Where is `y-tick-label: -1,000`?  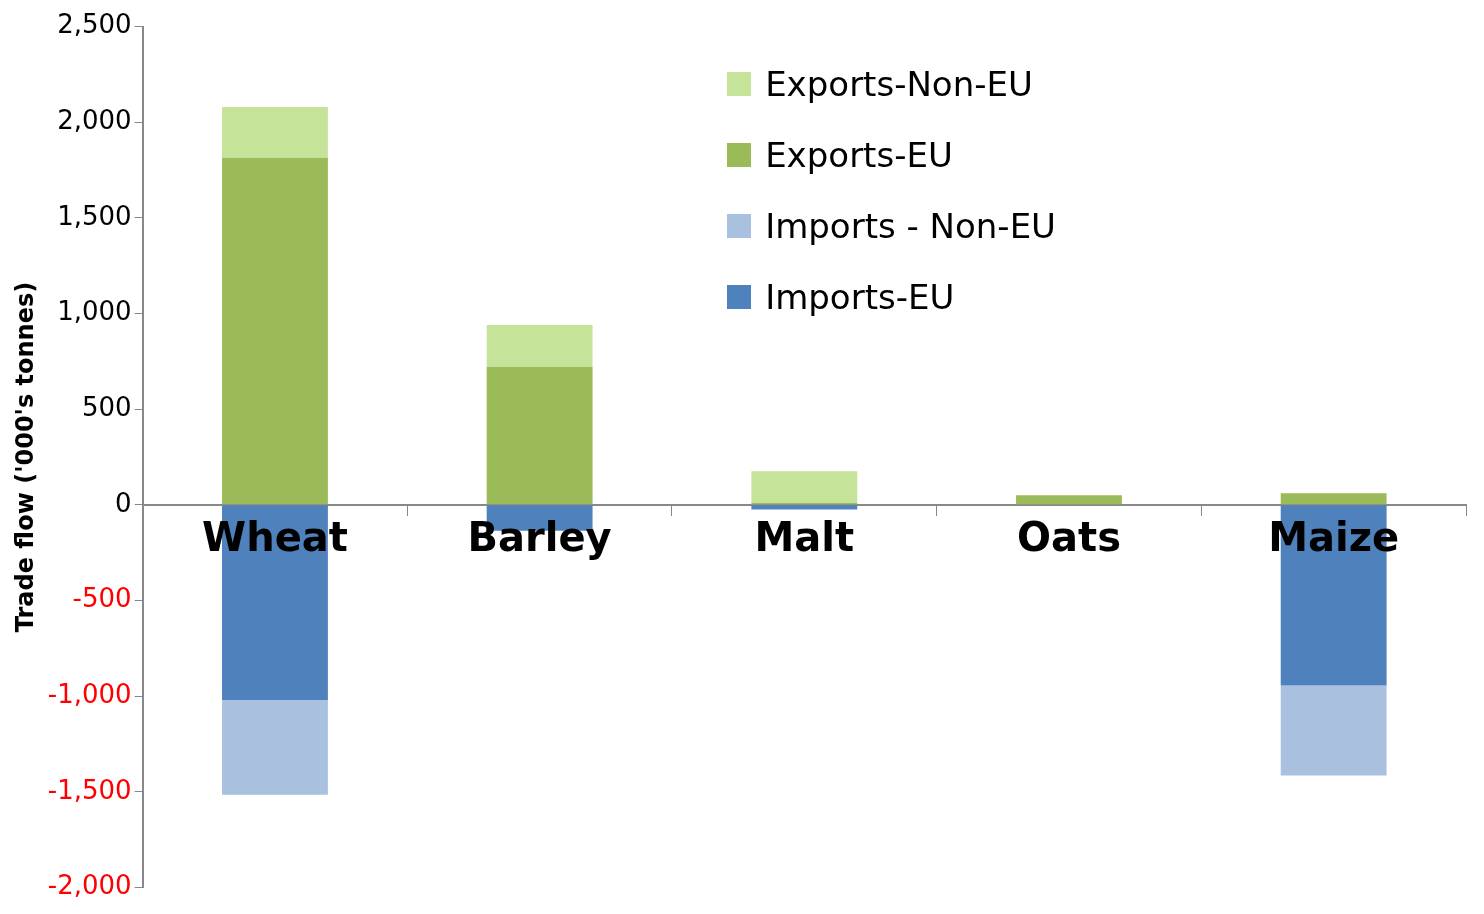
y-tick-label: -1,000 is located at coordinates (89, 693).